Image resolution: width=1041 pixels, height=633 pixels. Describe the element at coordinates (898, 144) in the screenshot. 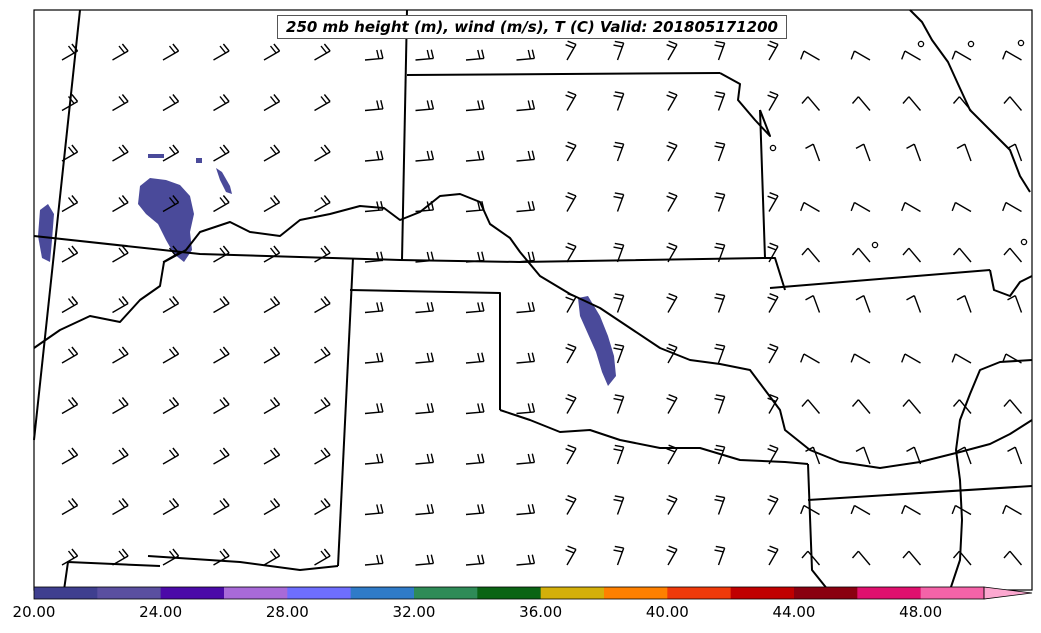

I see `calm-wind-markers` at that location.